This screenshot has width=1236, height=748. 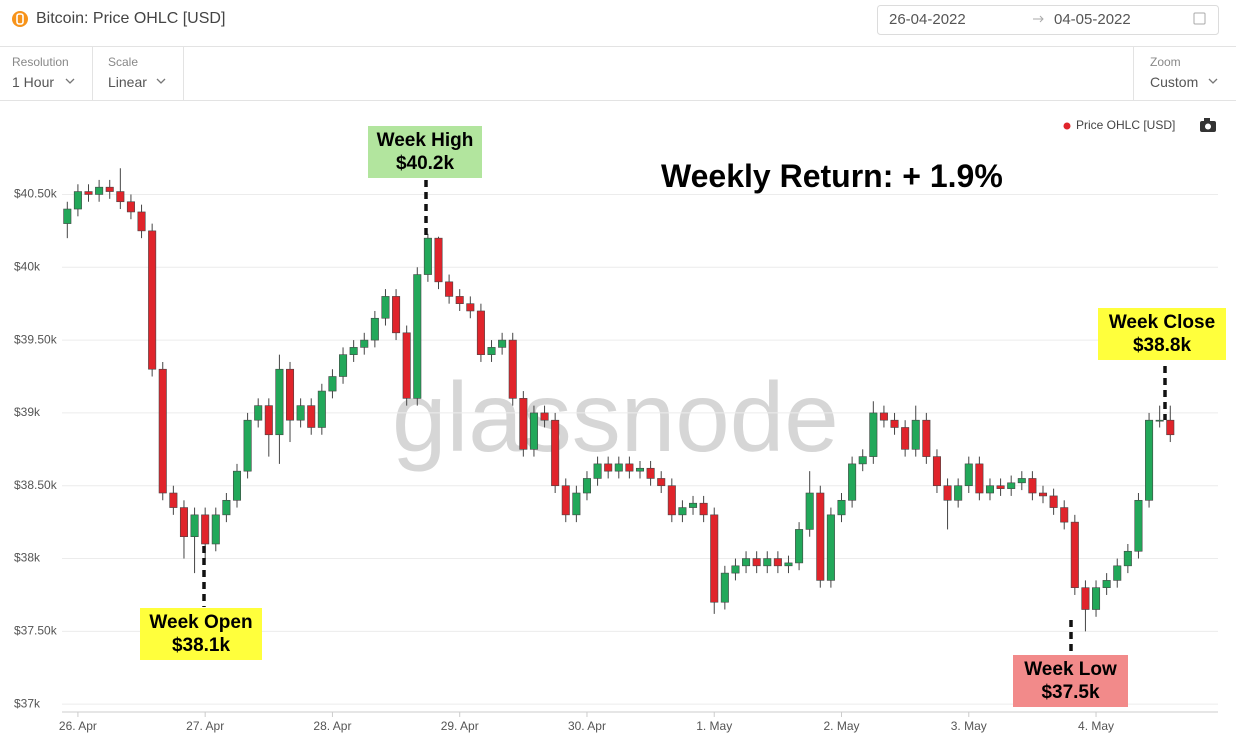 I want to click on x-tick-label: 27. Apr, so click(x=205, y=726).